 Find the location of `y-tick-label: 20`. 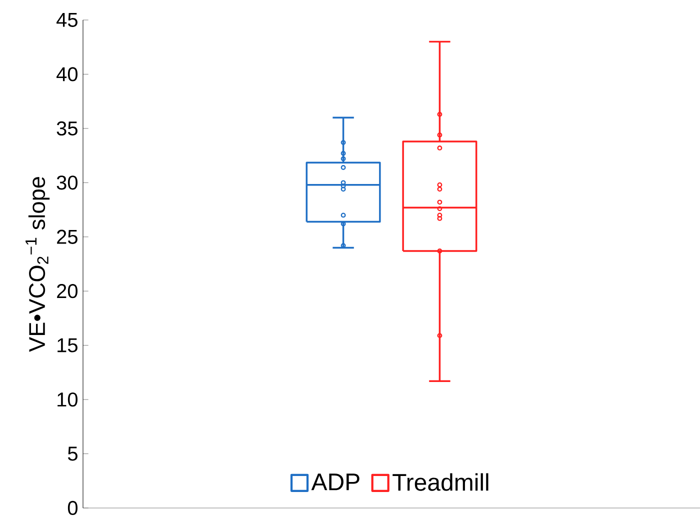

y-tick-label: 20 is located at coordinates (67, 291).